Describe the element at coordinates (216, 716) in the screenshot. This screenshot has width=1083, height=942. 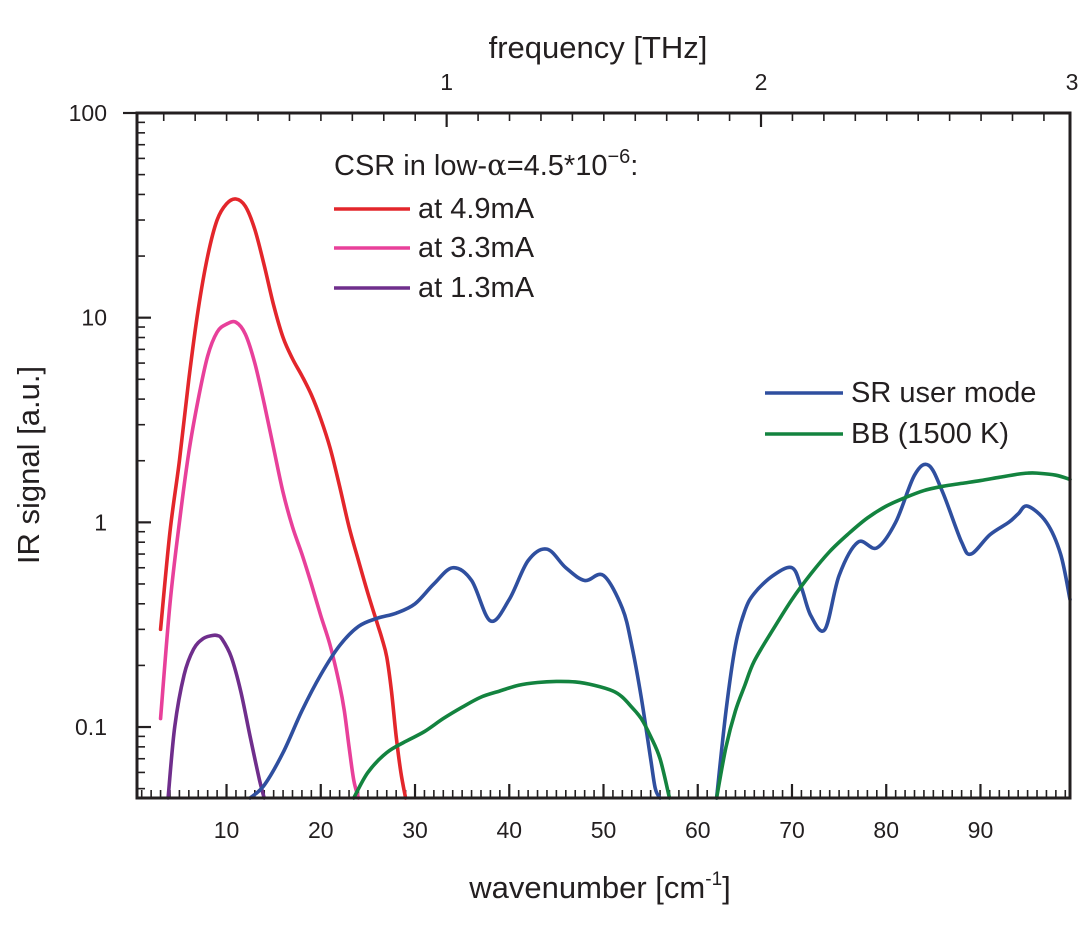
I see `series-line-at-1-3ma` at that location.